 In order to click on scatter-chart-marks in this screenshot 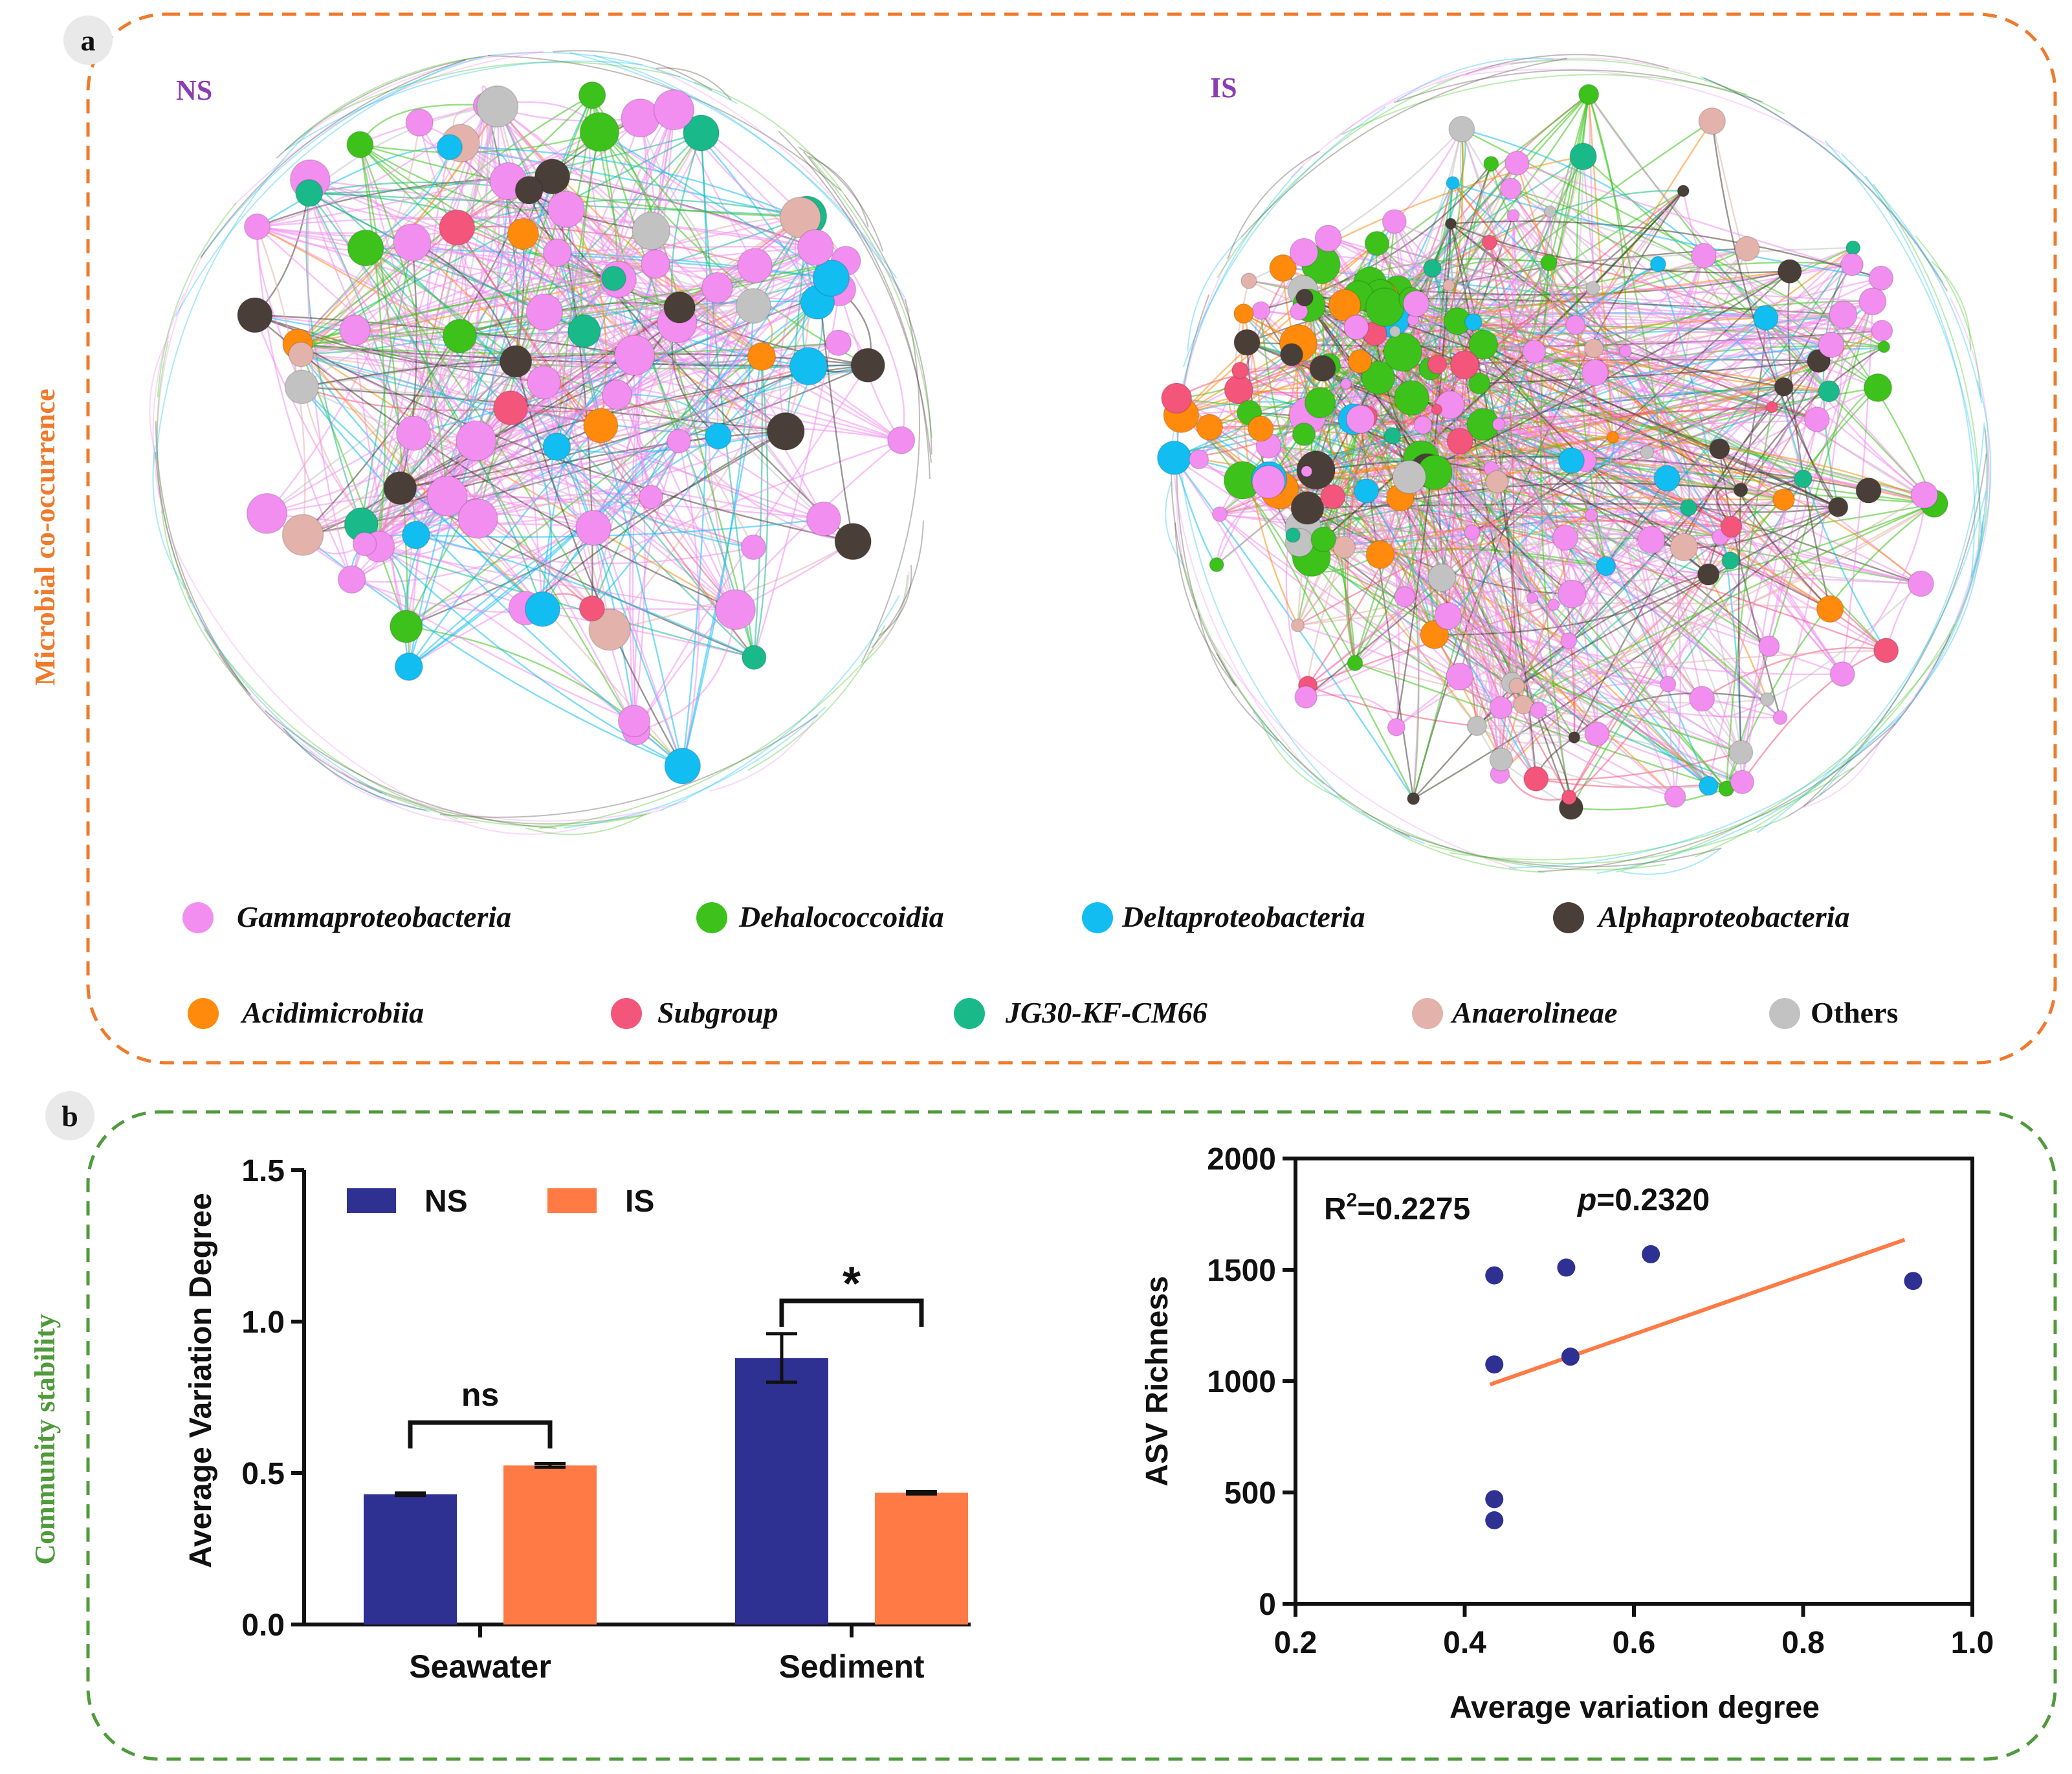, I will do `click(1704, 1383)`.